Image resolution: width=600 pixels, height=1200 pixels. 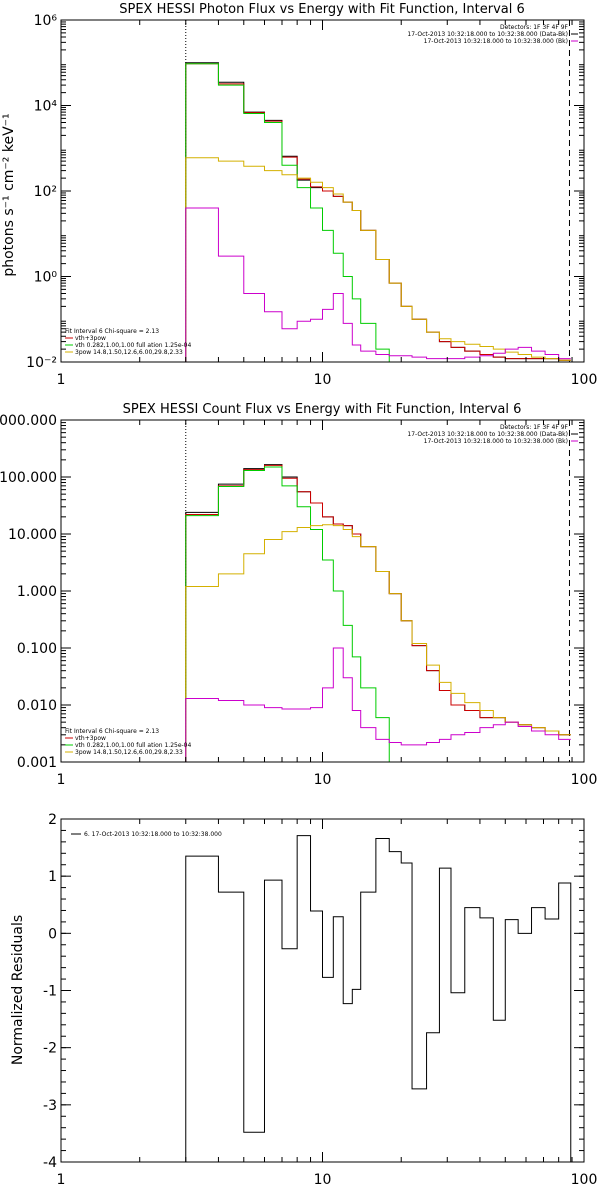 I want to click on y-tick-label: 1, so click(x=52, y=877).